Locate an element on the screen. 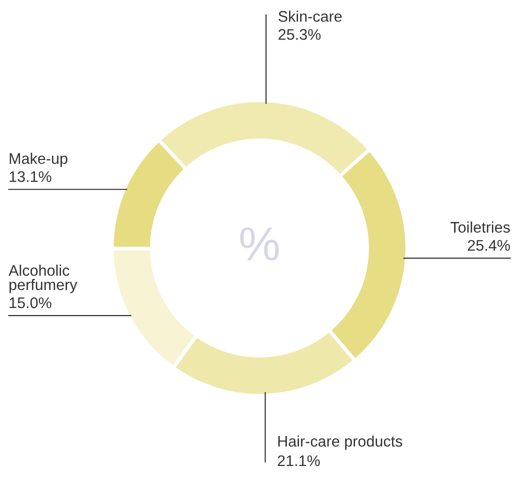 This screenshot has height=496, width=519. data-label: 25.4% is located at coordinates (489, 245).